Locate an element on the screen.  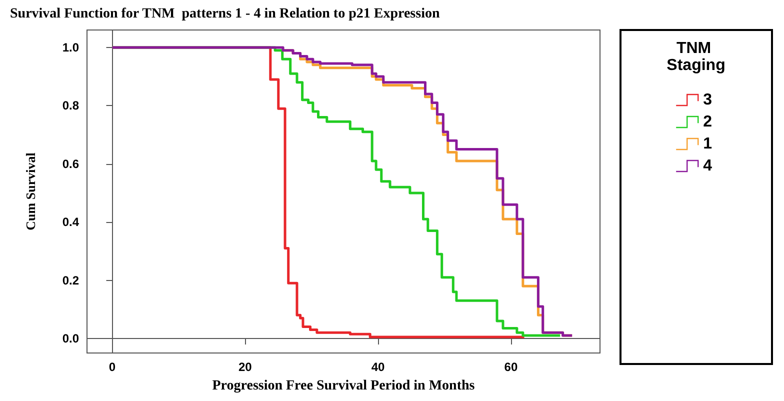
x-tick-label: 0 is located at coordinates (112, 367).